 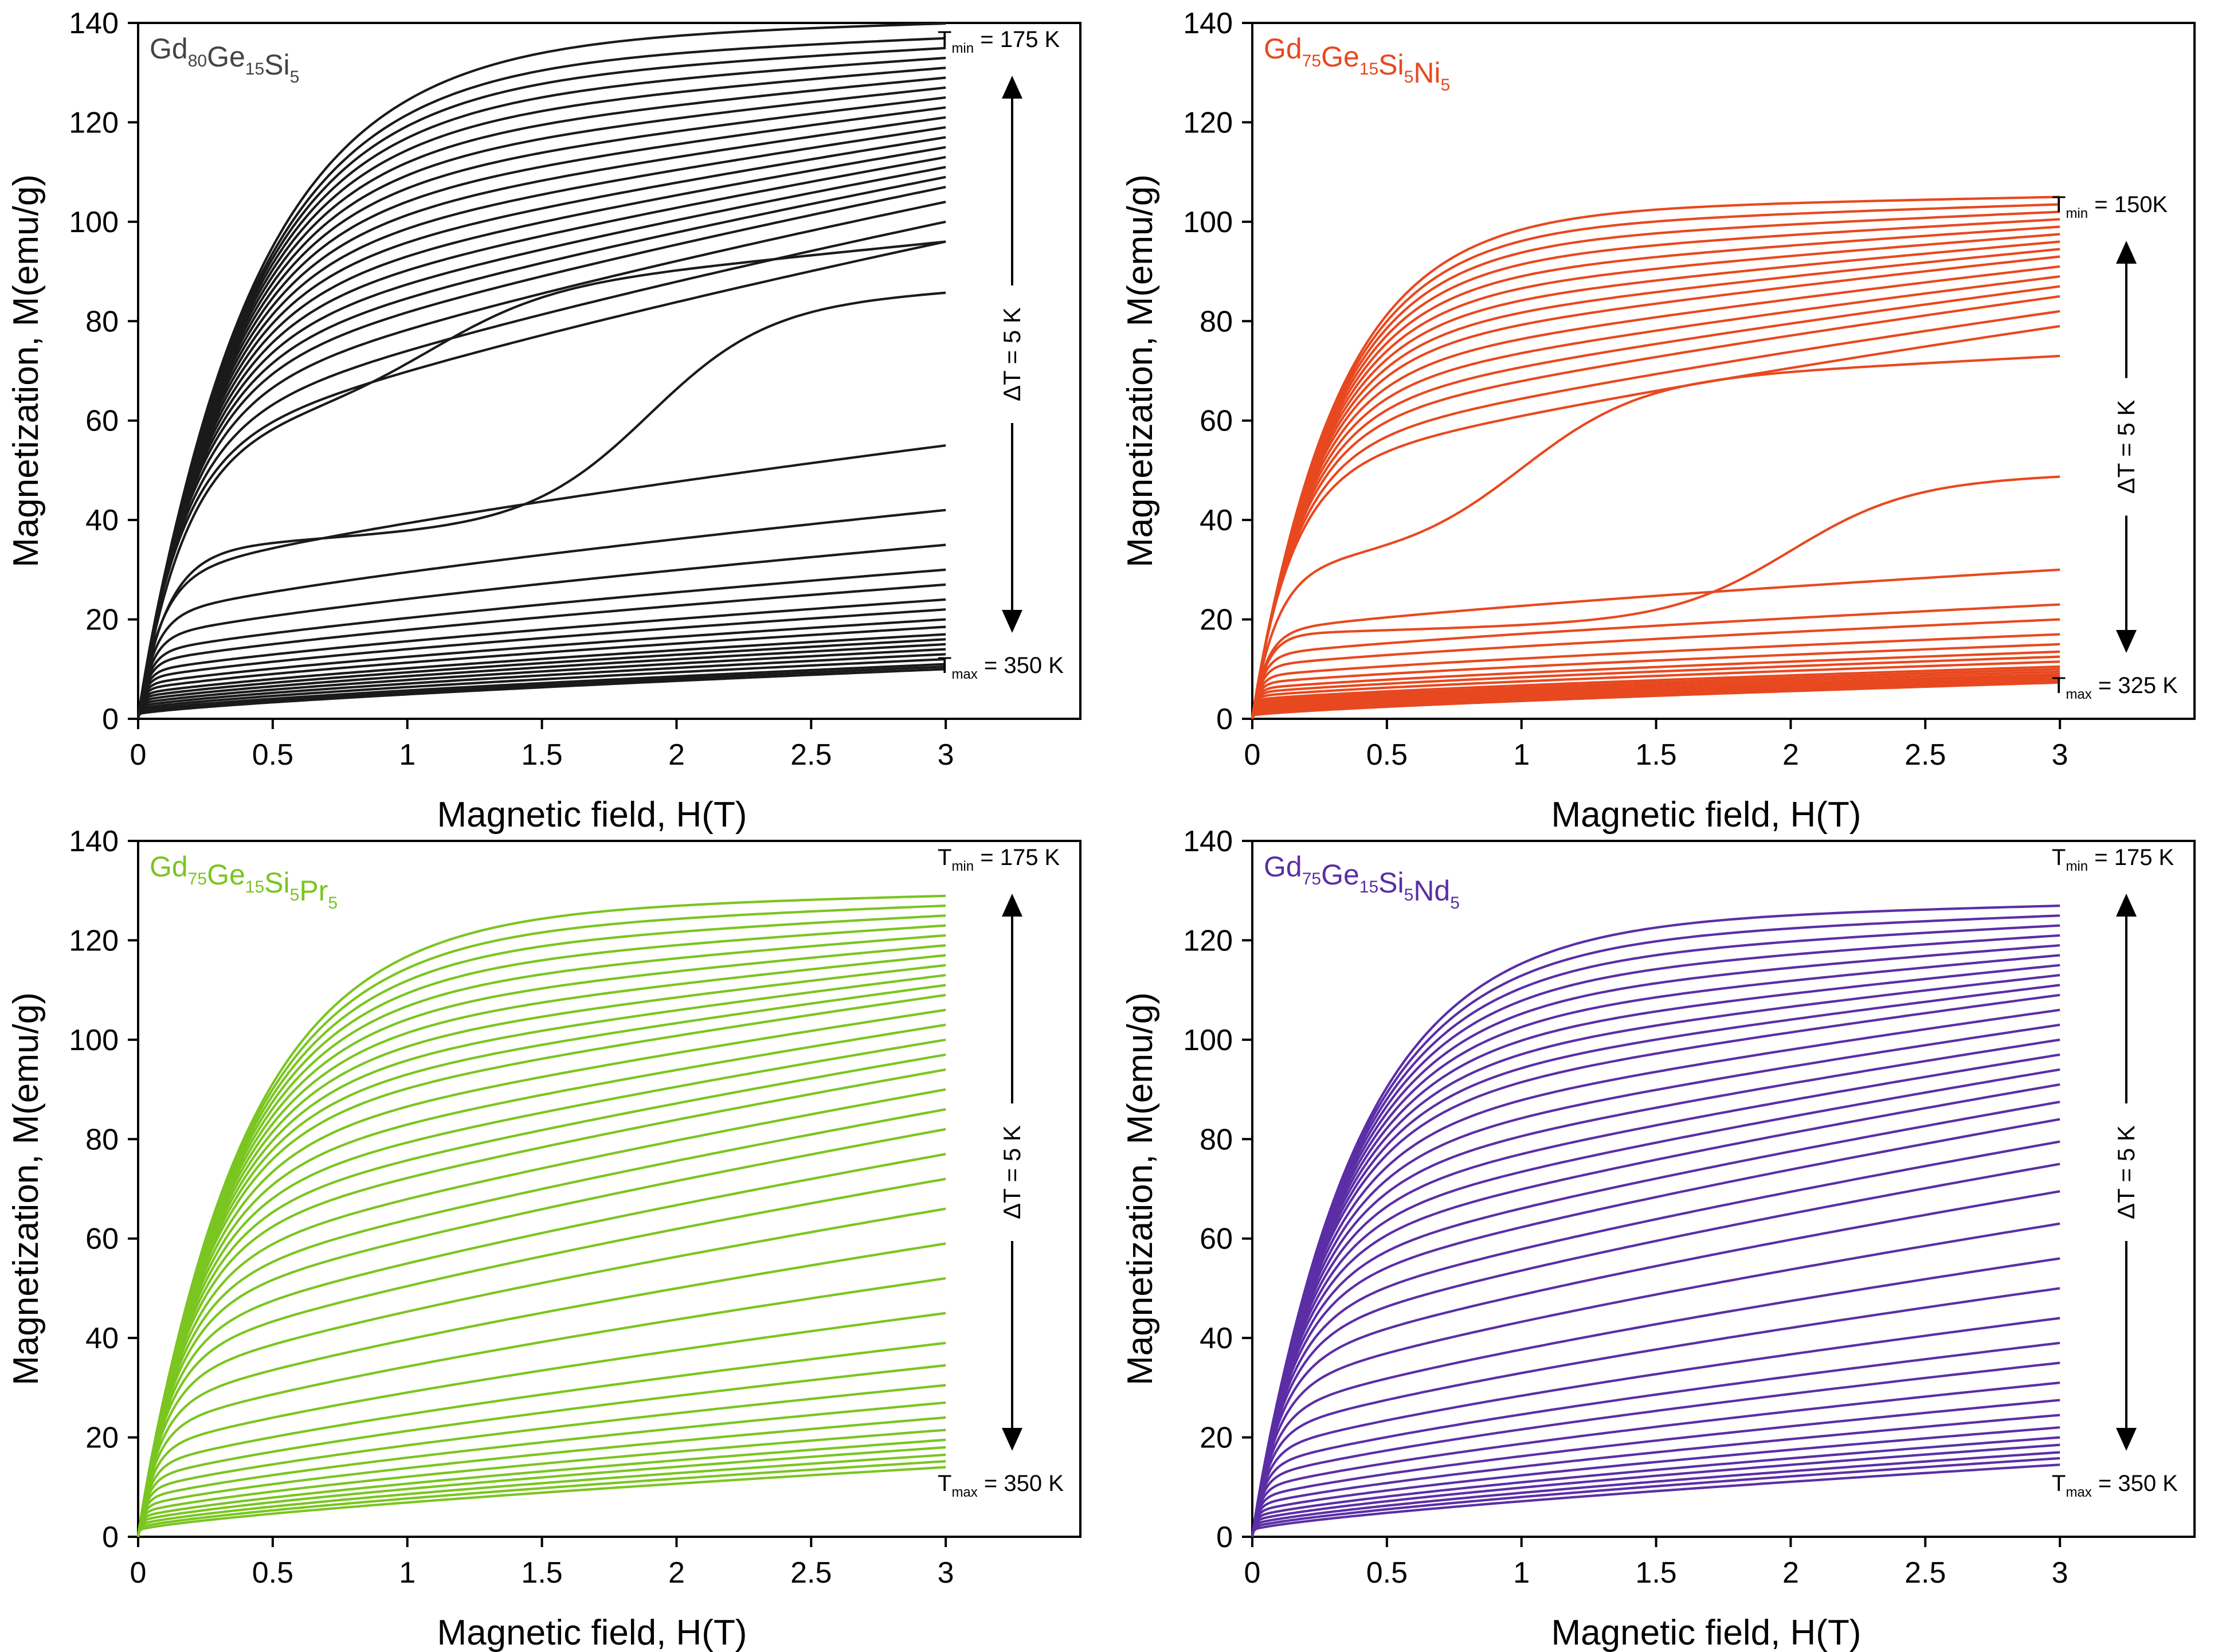 I want to click on tmin-label: Tmin = 175 K, so click(x=999, y=859).